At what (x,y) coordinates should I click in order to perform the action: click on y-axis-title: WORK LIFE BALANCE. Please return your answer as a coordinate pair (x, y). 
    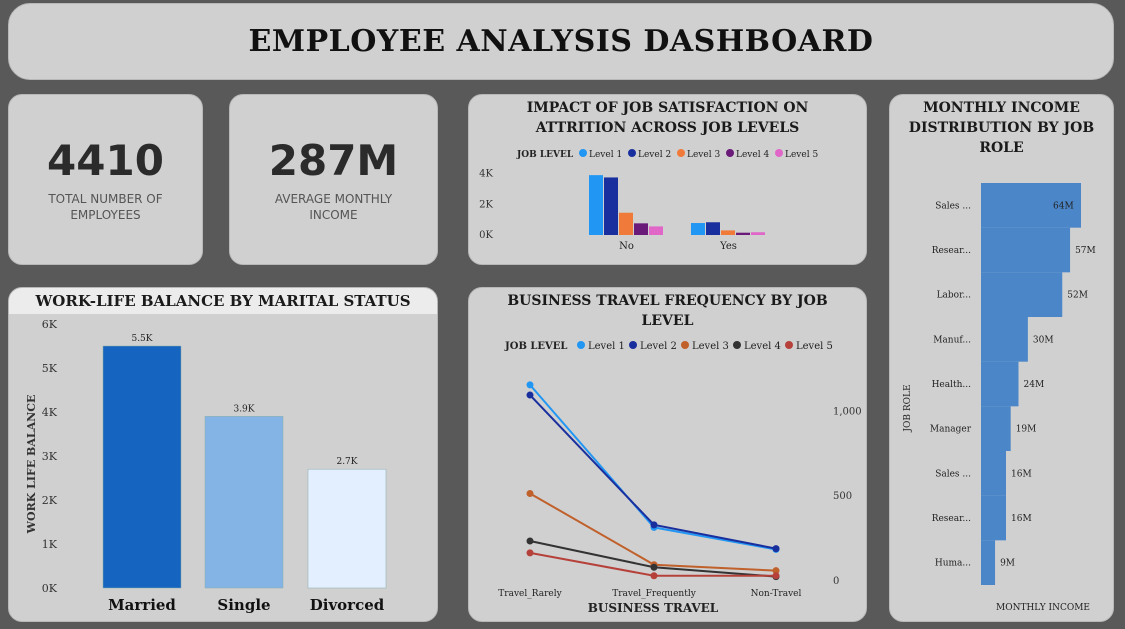
    Looking at the image, I should click on (31, 465).